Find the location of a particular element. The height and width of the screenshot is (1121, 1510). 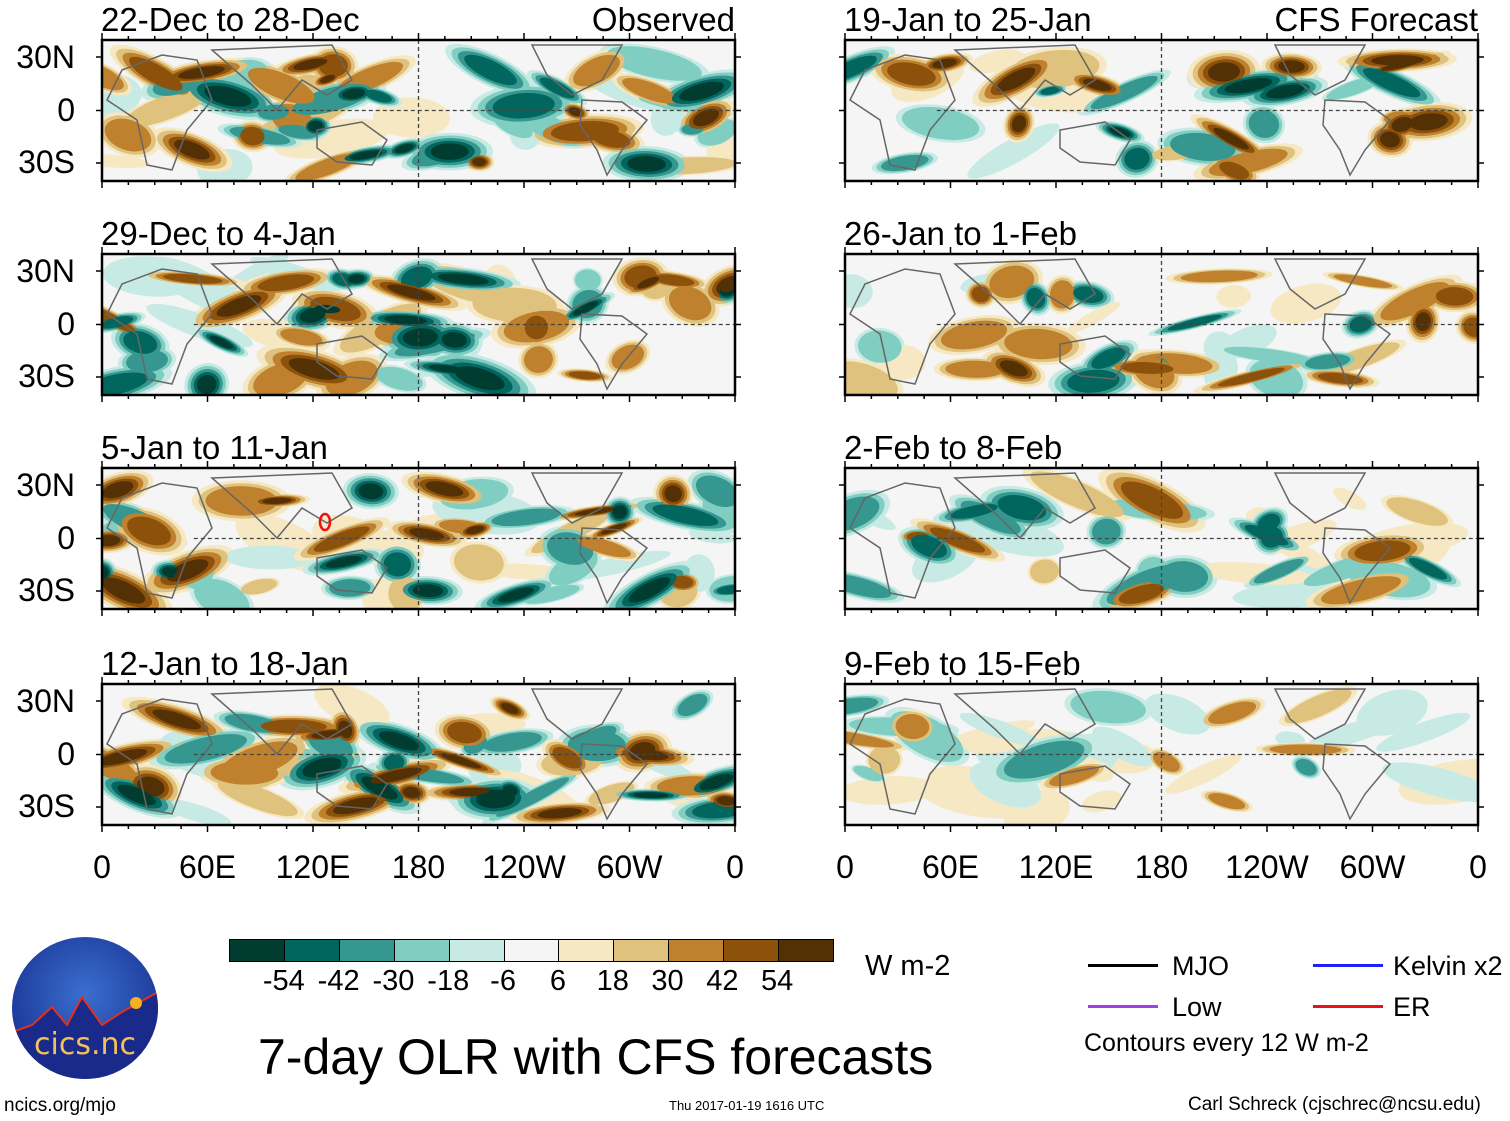

colorbar is located at coordinates (531, 950).